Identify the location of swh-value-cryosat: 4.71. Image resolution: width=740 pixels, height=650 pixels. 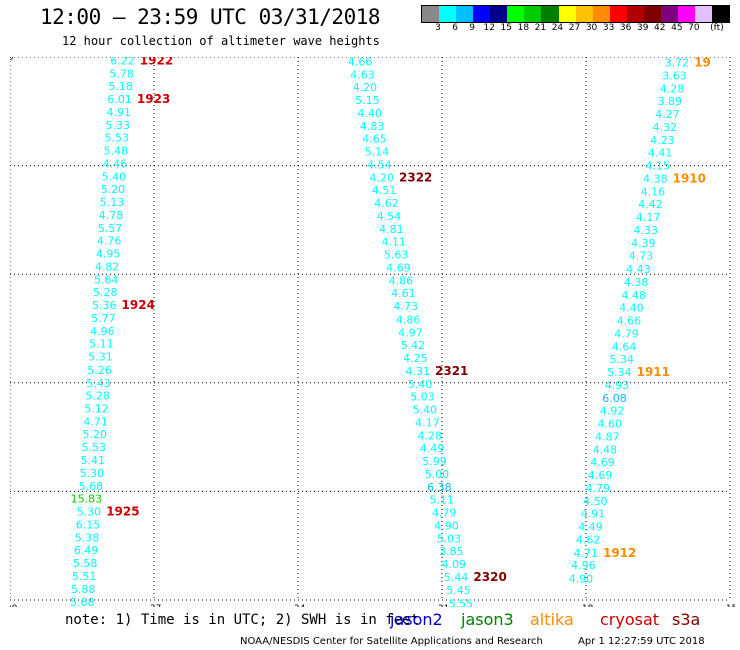
(95, 421).